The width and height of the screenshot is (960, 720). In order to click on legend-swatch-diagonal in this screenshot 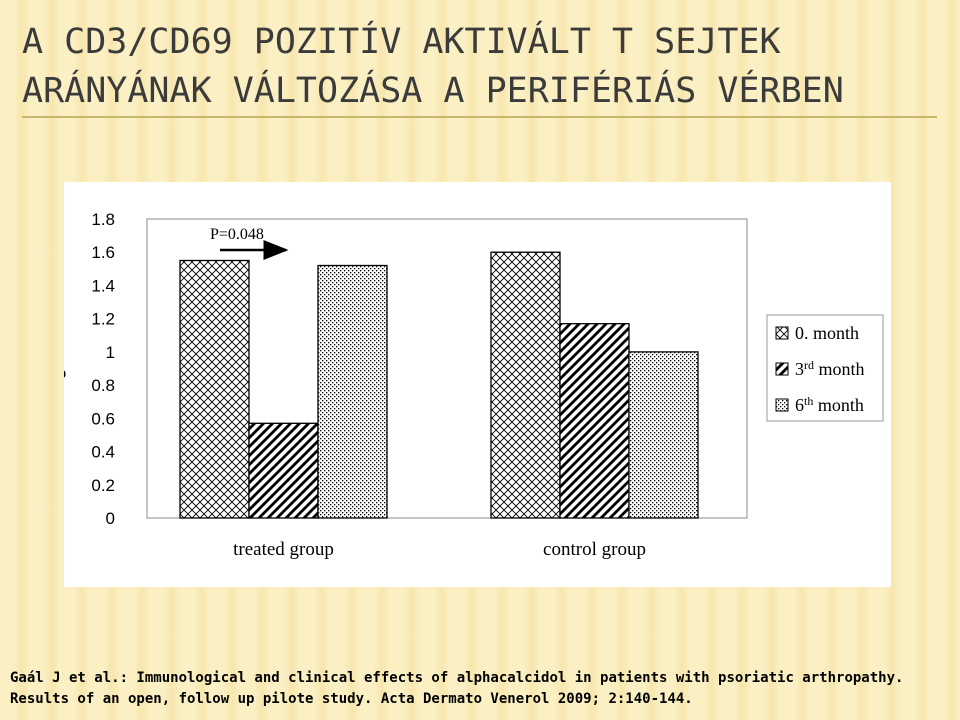, I will do `click(782, 369)`.